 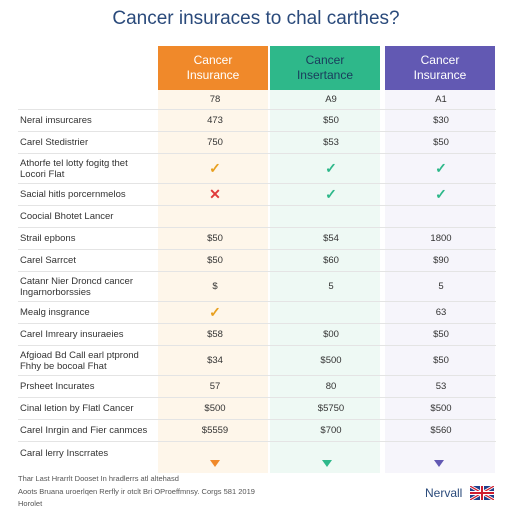 I want to click on uk-flag-icon, so click(x=482, y=493).